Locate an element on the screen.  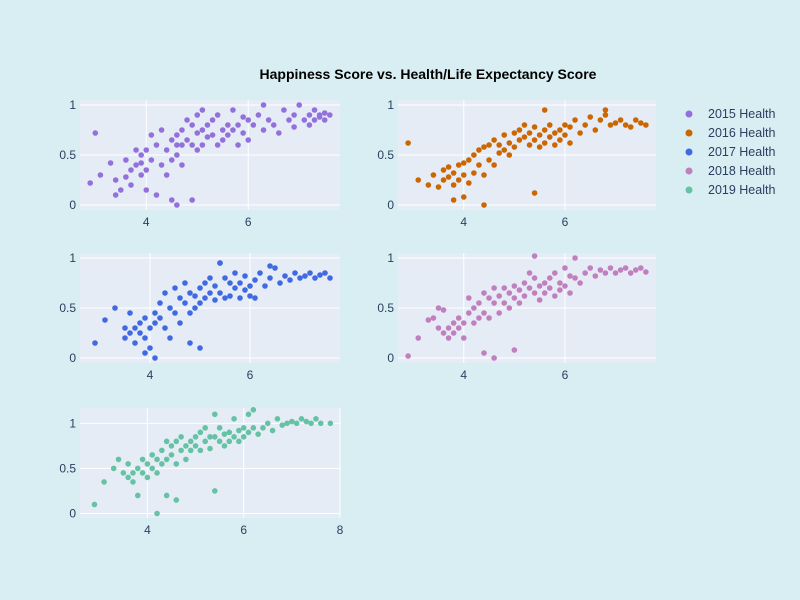
legend-item: 2019 Health is located at coordinates (730, 190).